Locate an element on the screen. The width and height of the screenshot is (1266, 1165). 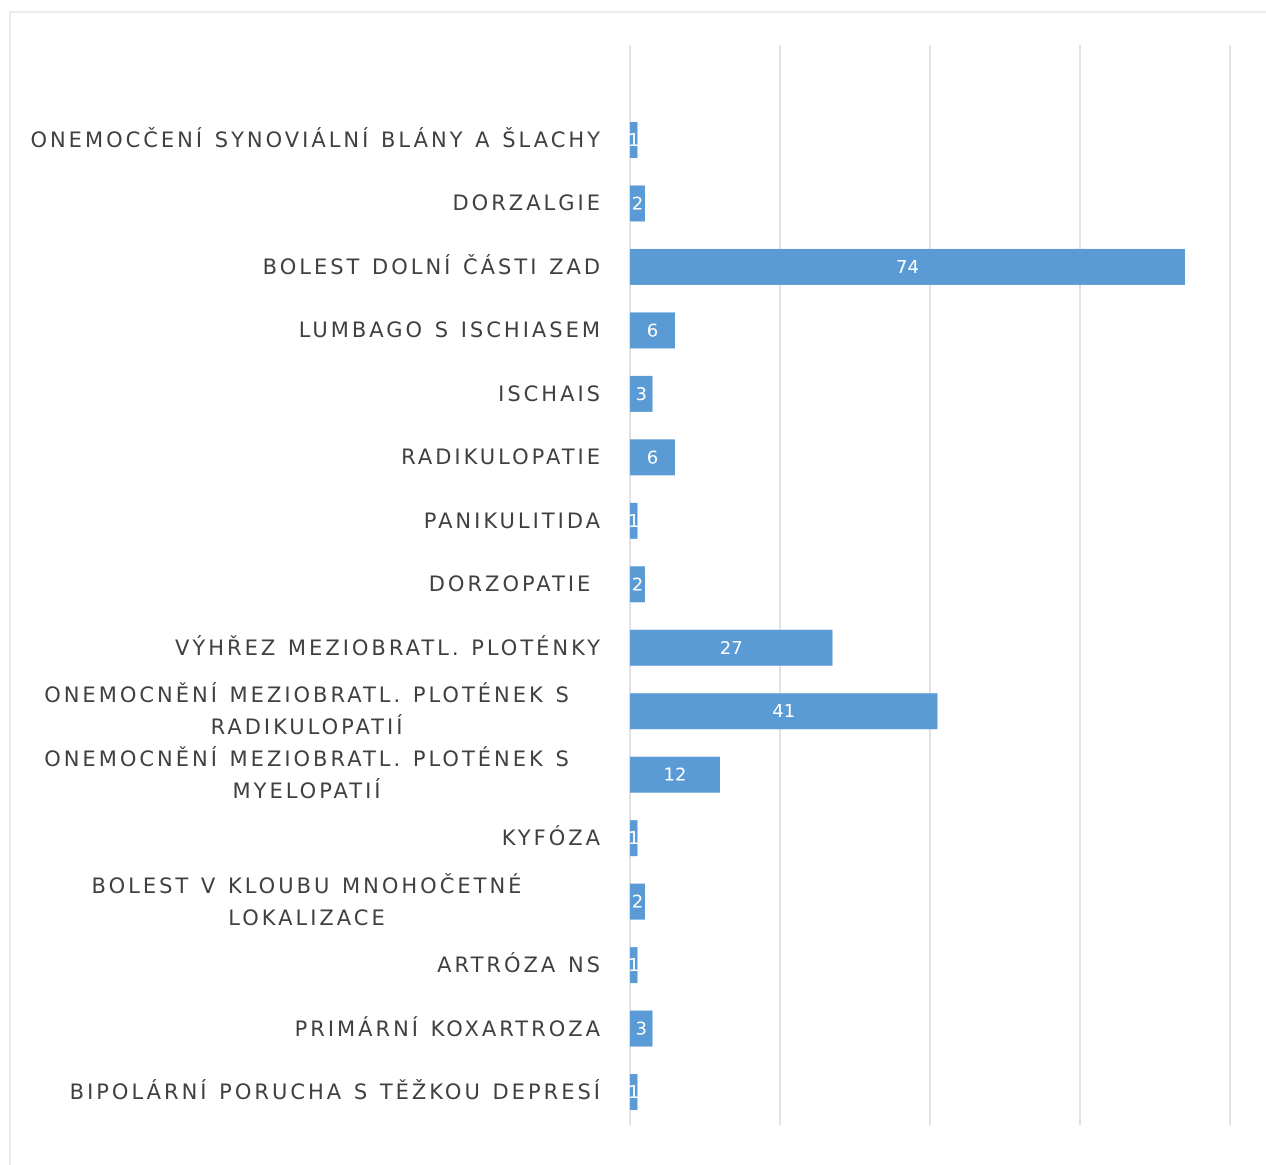
value-label: 74 is located at coordinates (907, 267).